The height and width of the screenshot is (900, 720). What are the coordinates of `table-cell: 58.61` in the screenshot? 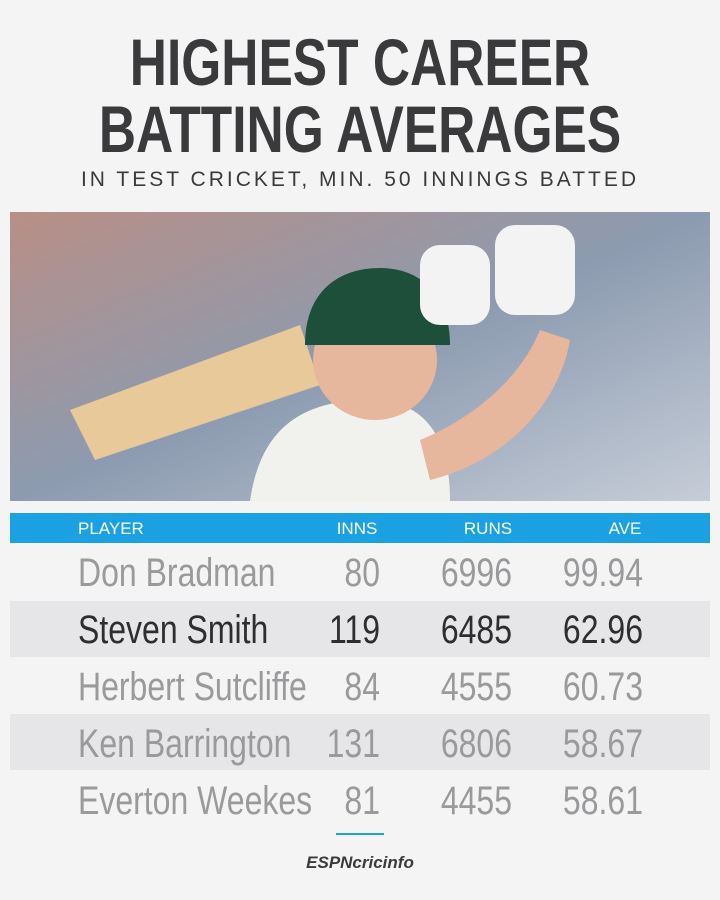 It's located at (603, 800).